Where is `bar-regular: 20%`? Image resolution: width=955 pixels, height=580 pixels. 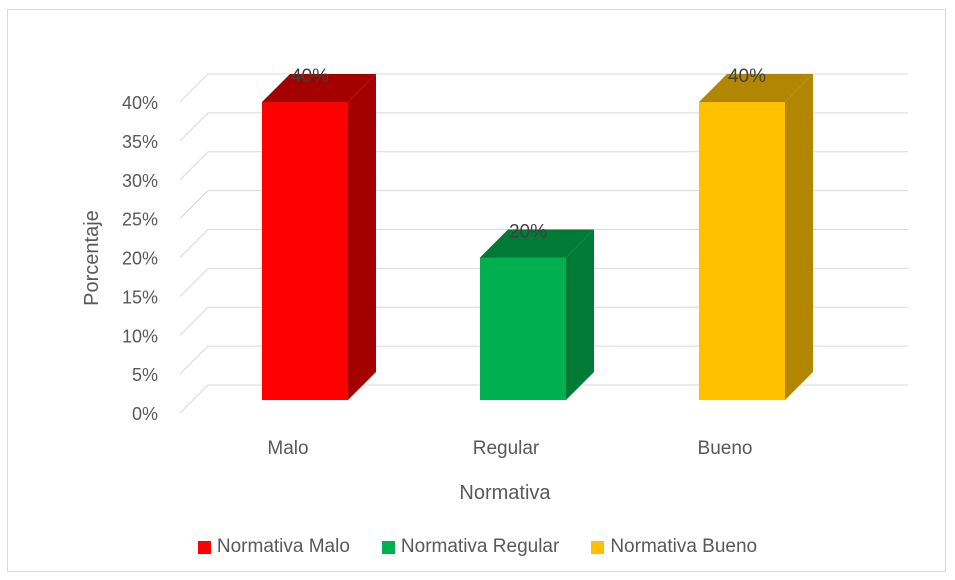 bar-regular: 20% is located at coordinates (537, 311).